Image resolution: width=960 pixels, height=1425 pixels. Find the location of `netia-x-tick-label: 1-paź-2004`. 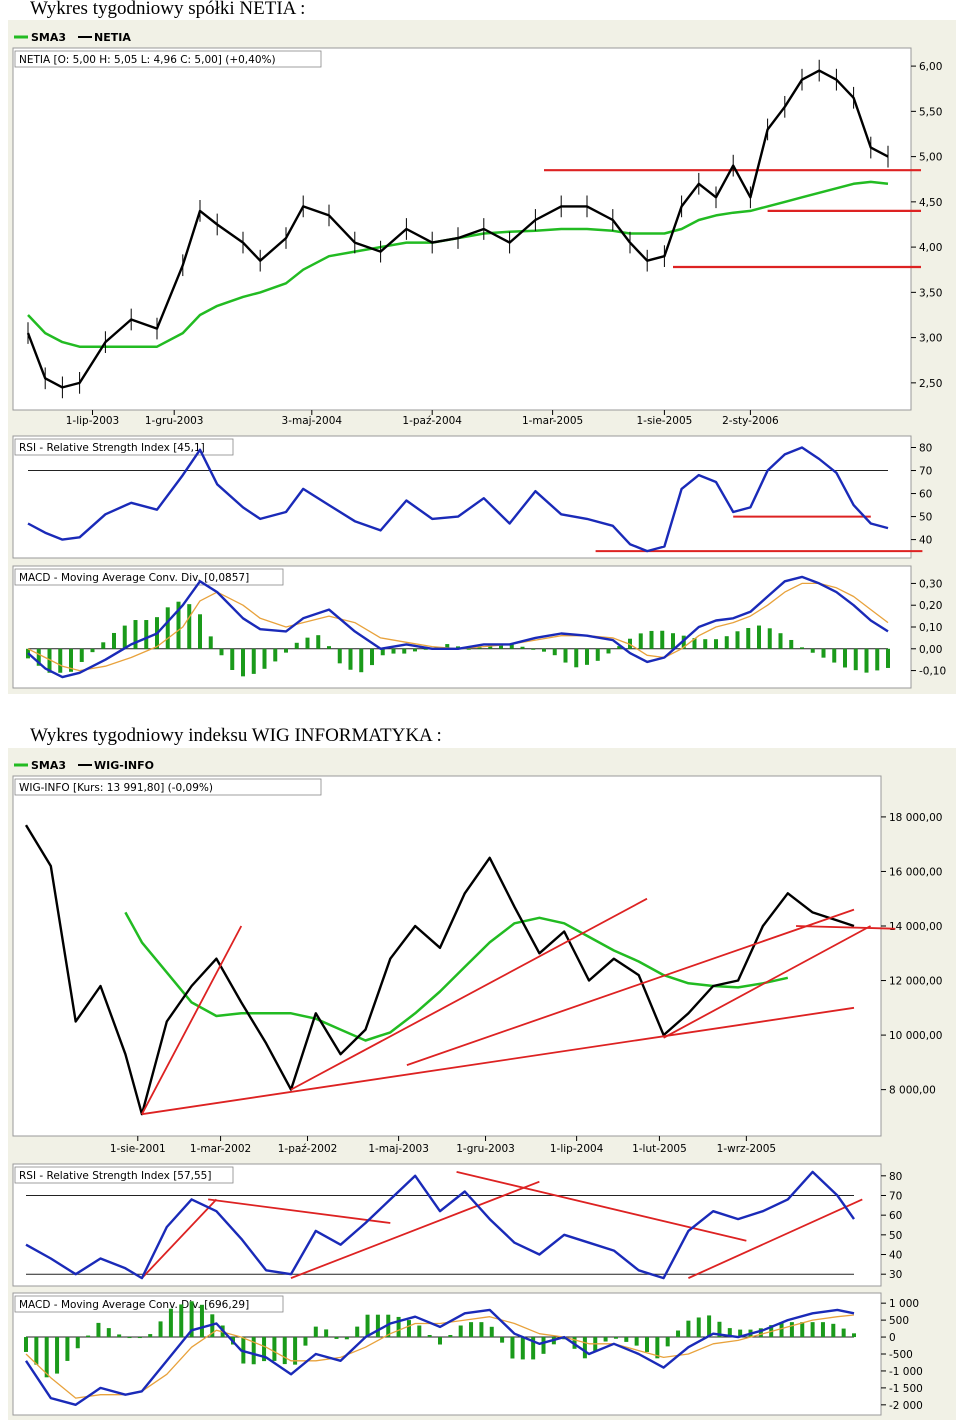

netia-x-tick-label: 1-paź-2004 is located at coordinates (432, 421).